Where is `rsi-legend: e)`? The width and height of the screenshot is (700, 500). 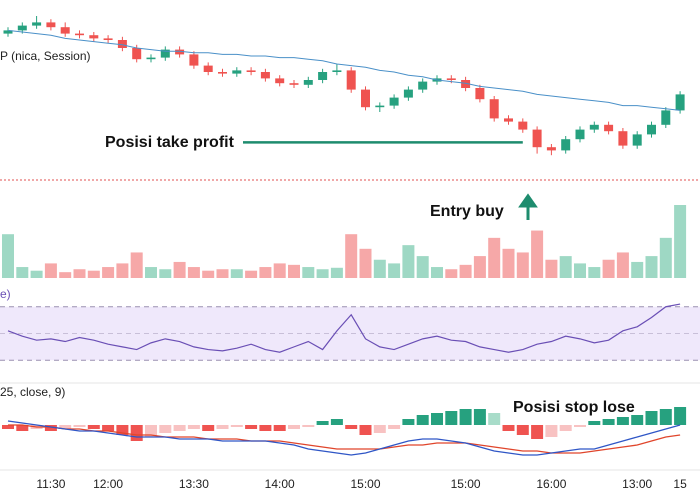
rsi-legend: e) is located at coordinates (5, 294).